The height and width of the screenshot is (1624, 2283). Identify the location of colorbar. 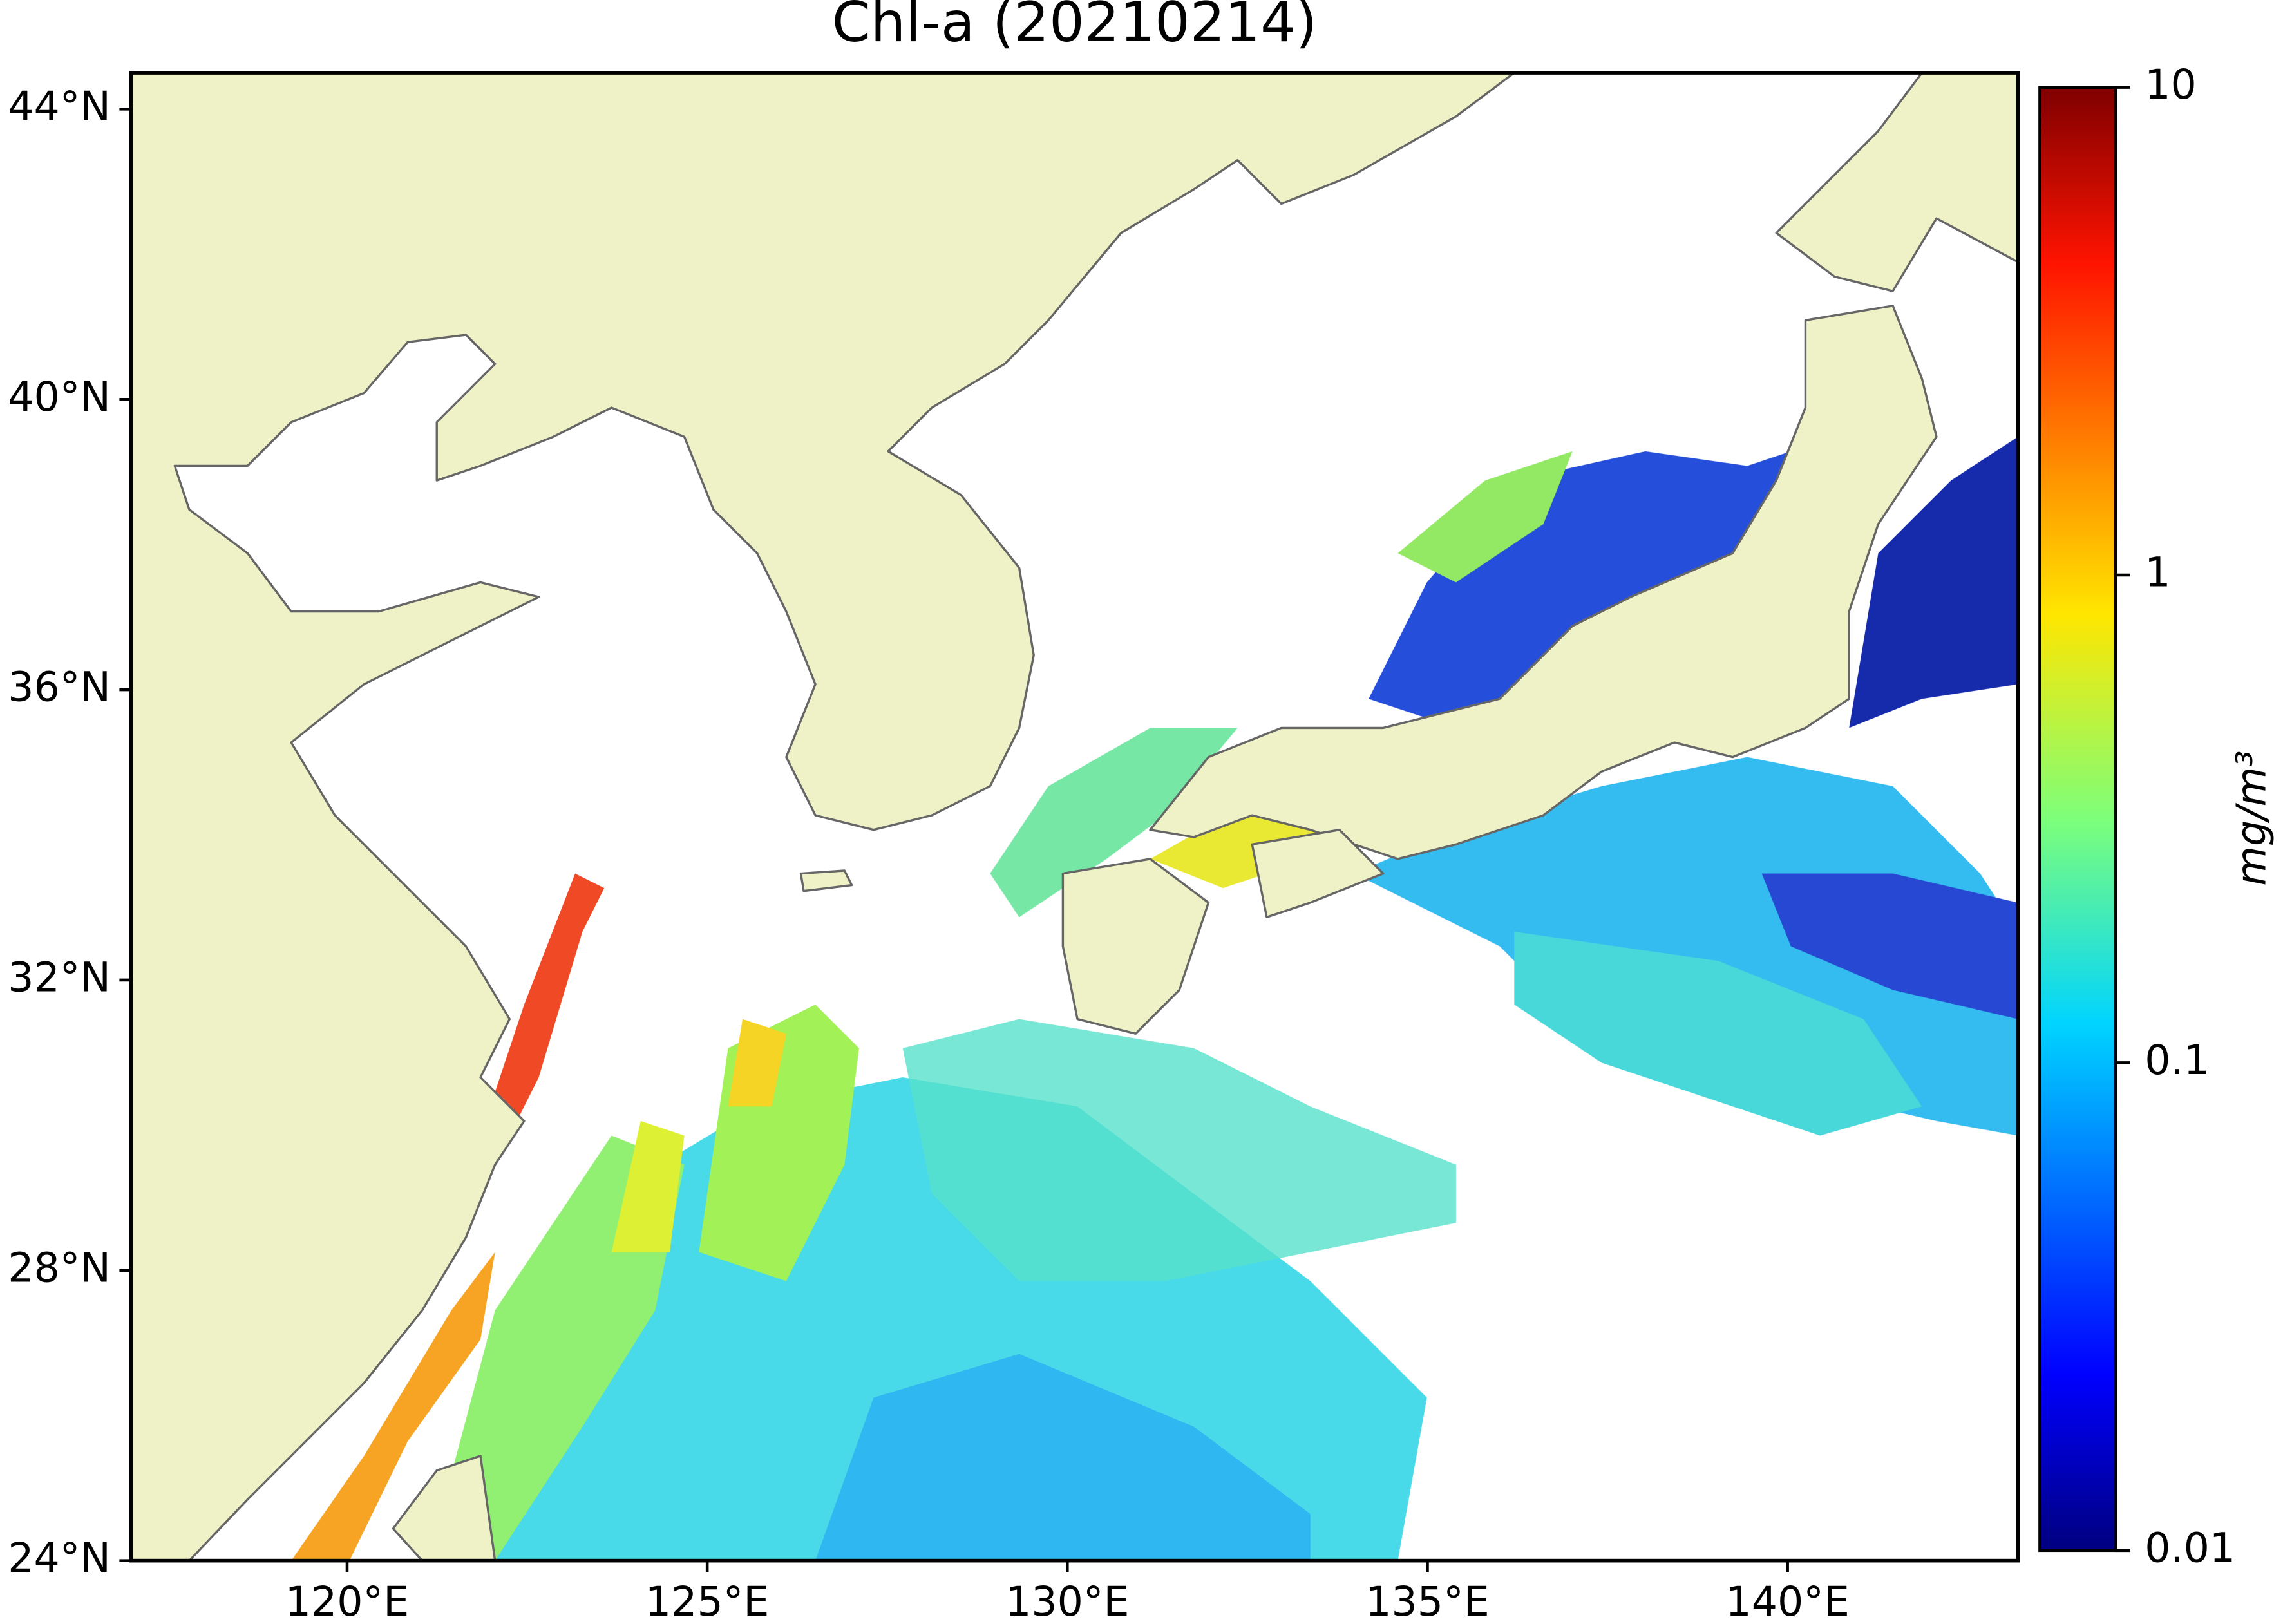
(2077, 820).